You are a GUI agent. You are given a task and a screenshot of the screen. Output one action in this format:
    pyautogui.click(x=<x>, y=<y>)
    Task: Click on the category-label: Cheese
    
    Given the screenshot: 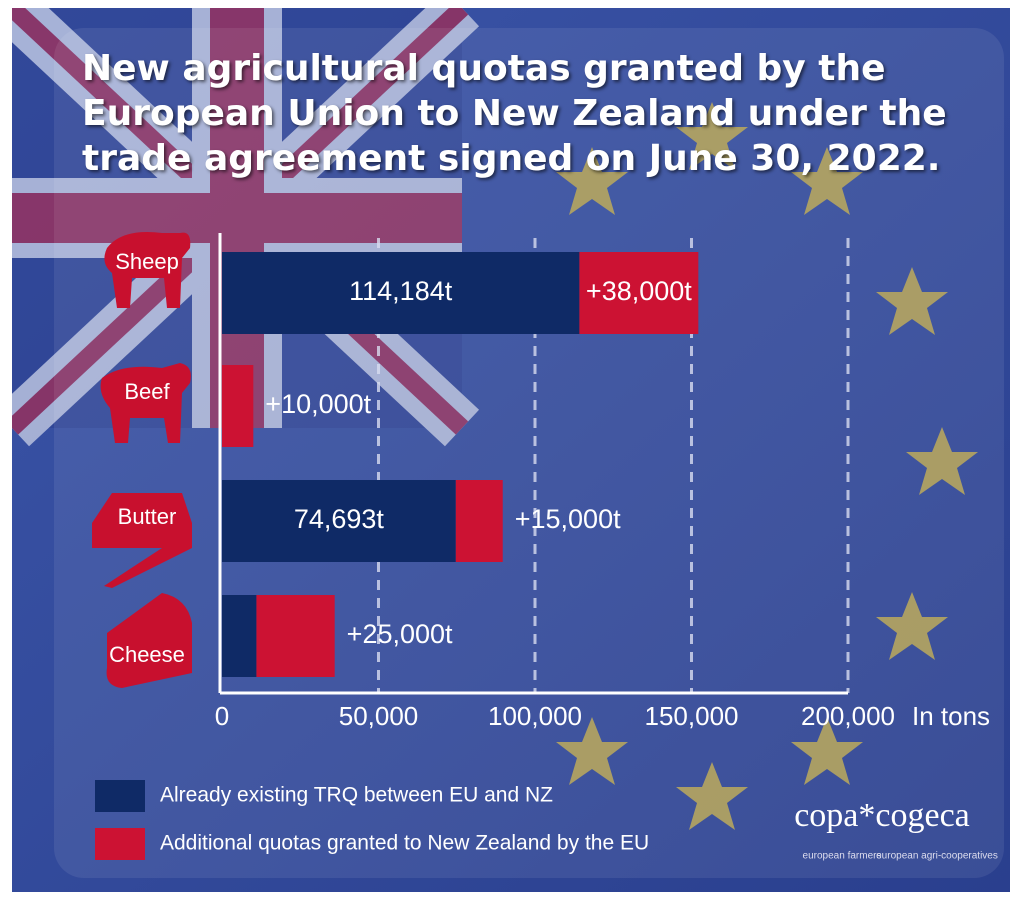 What is the action you would take?
    pyautogui.click(x=147, y=654)
    